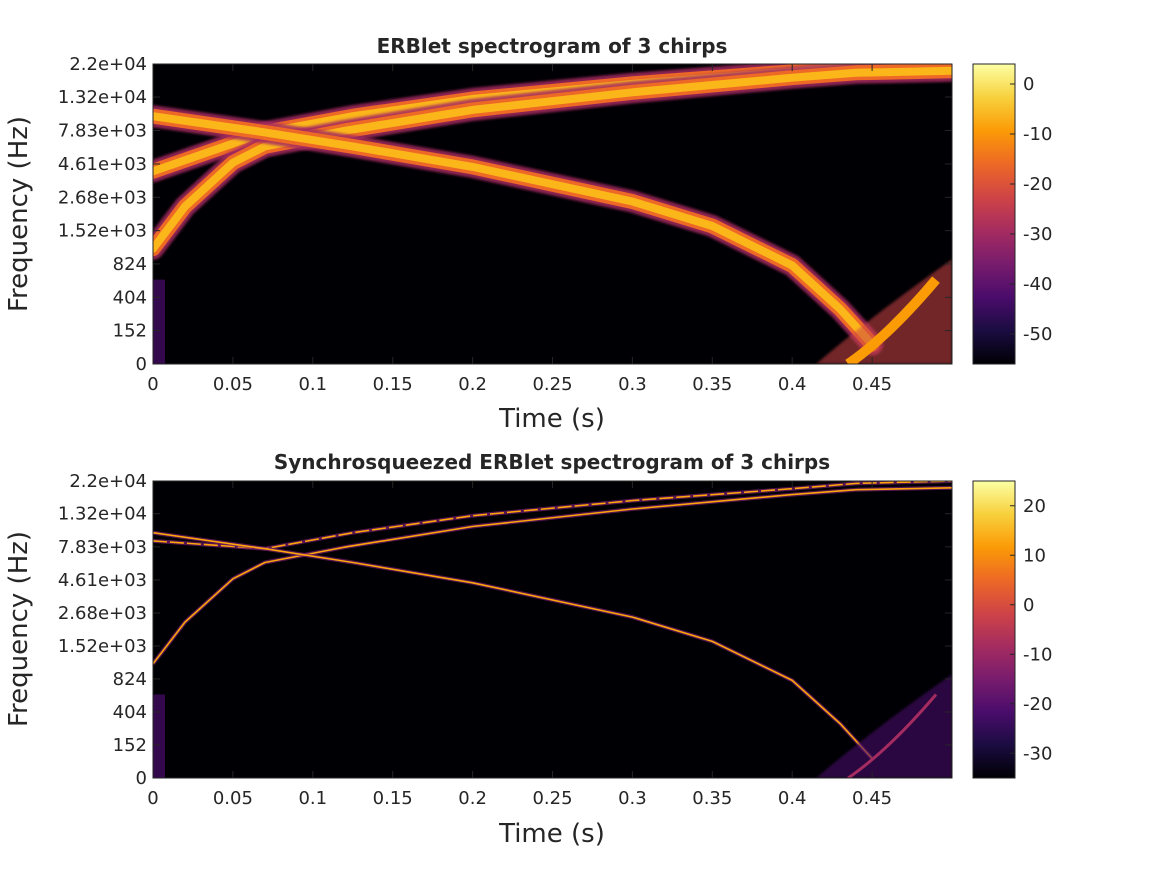  Describe the element at coordinates (1037, 284) in the screenshot. I see `colorbar-tick-label: -40` at that location.